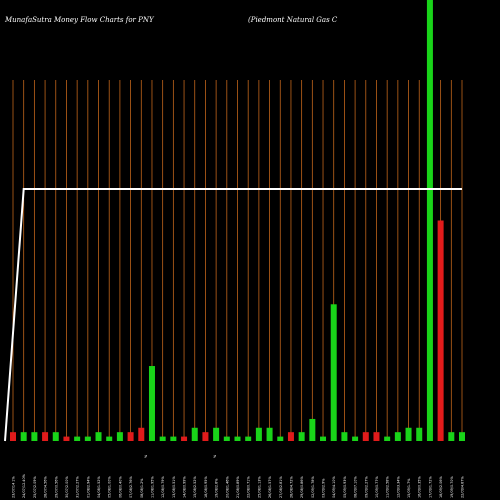 The width and height of the screenshot is (500, 500). Describe the element at coordinates (441, 487) in the screenshot. I see `x-tick-label: 18/09/2.06%` at that location.